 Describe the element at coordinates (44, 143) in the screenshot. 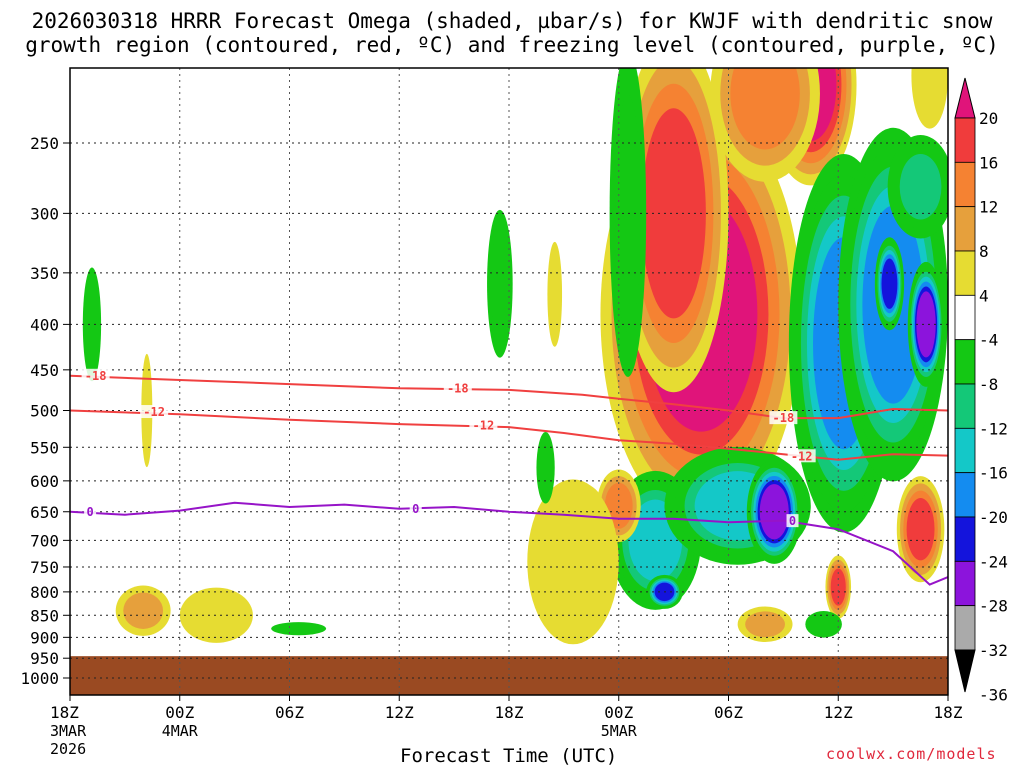

I see `y-tick-label: 250` at that location.